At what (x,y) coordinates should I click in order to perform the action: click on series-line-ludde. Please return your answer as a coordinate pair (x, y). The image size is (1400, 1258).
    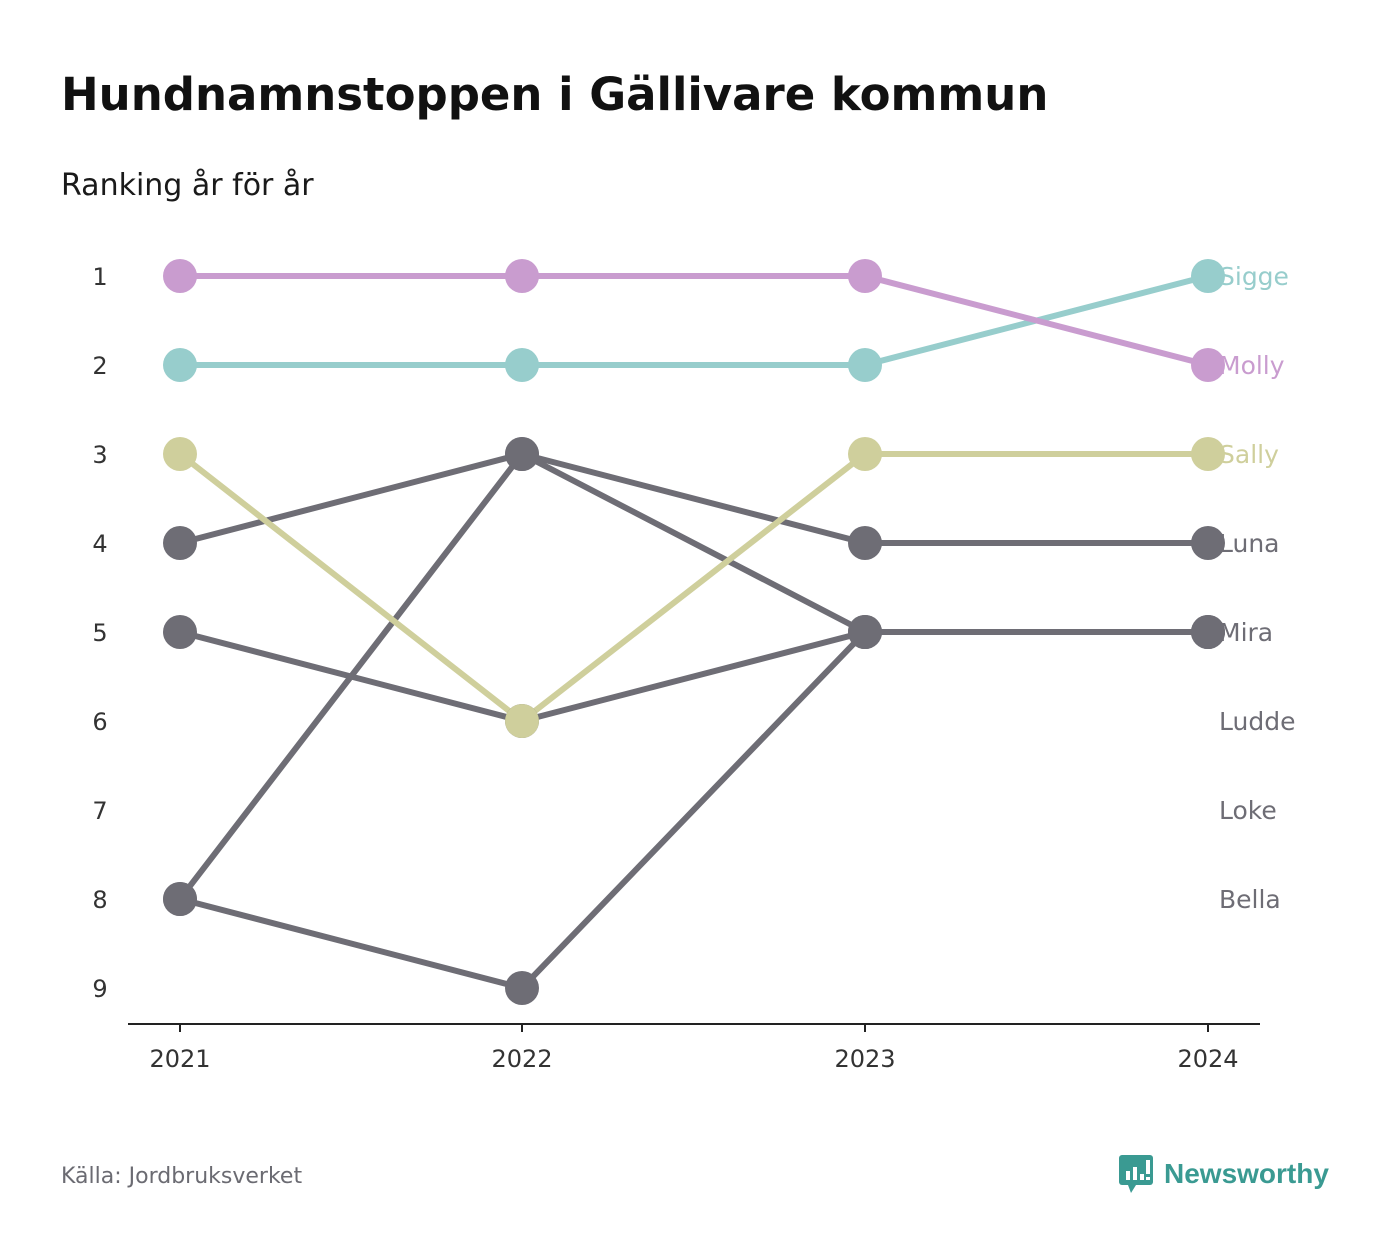
    Looking at the image, I should click on (694, 676).